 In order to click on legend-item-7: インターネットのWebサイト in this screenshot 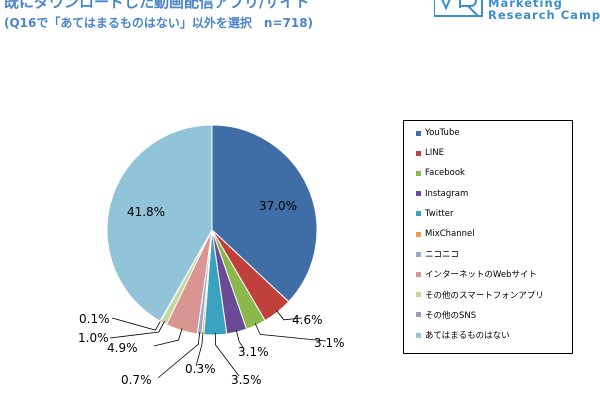, I will do `click(476, 274)`.